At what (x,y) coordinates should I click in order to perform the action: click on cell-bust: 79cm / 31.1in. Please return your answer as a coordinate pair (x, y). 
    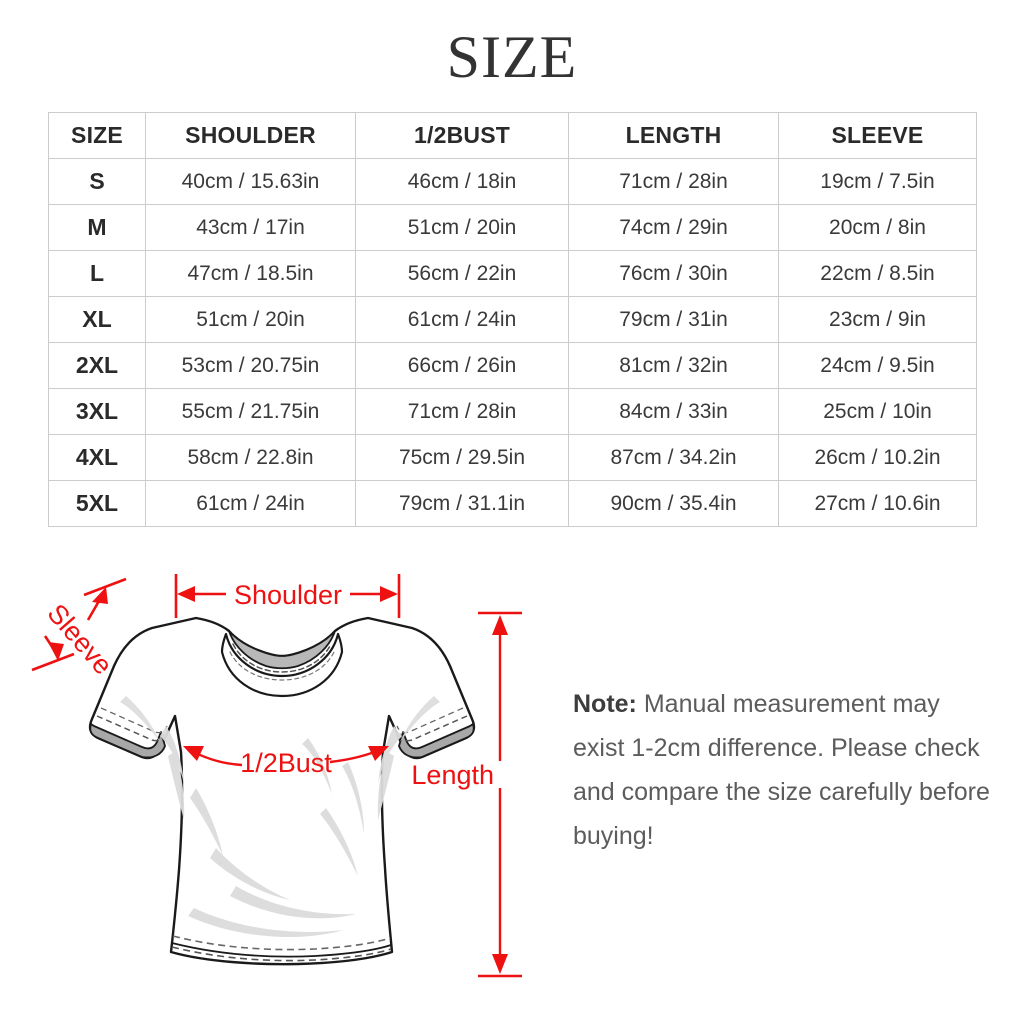
    Looking at the image, I should click on (462, 503).